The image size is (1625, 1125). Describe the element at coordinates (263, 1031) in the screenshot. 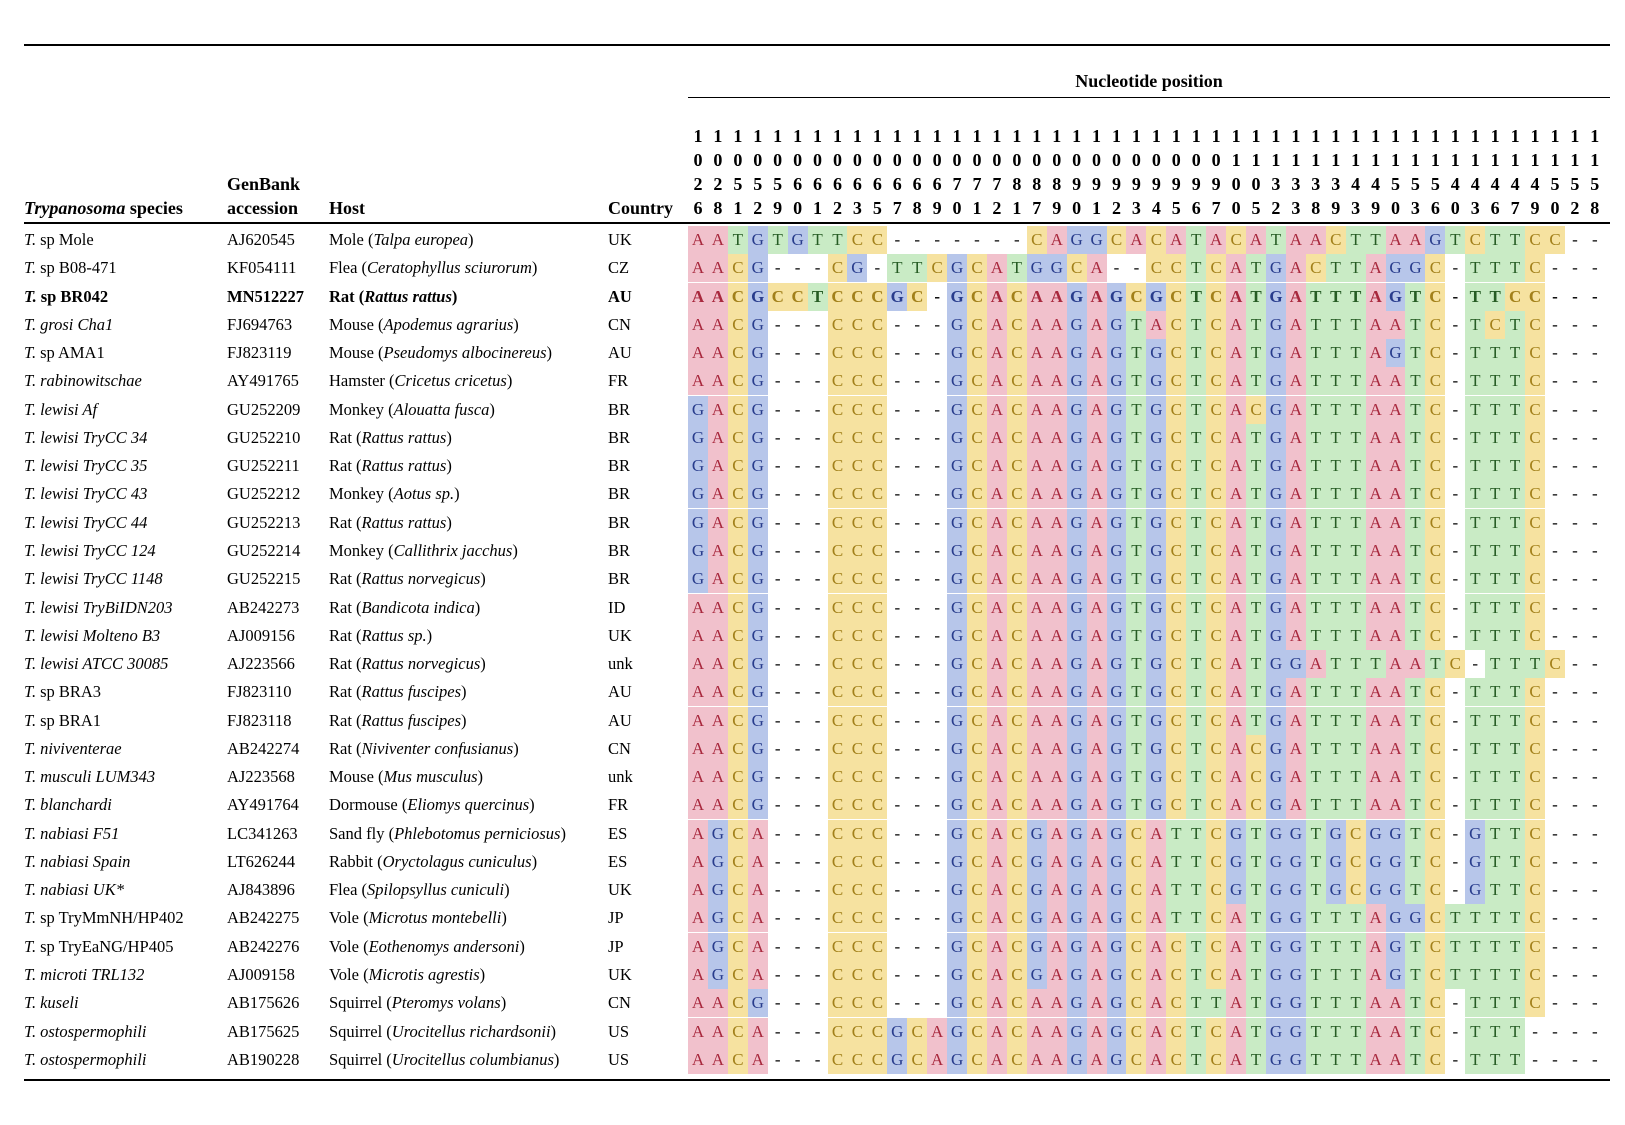

I see `accession-cell: AB175625` at that location.